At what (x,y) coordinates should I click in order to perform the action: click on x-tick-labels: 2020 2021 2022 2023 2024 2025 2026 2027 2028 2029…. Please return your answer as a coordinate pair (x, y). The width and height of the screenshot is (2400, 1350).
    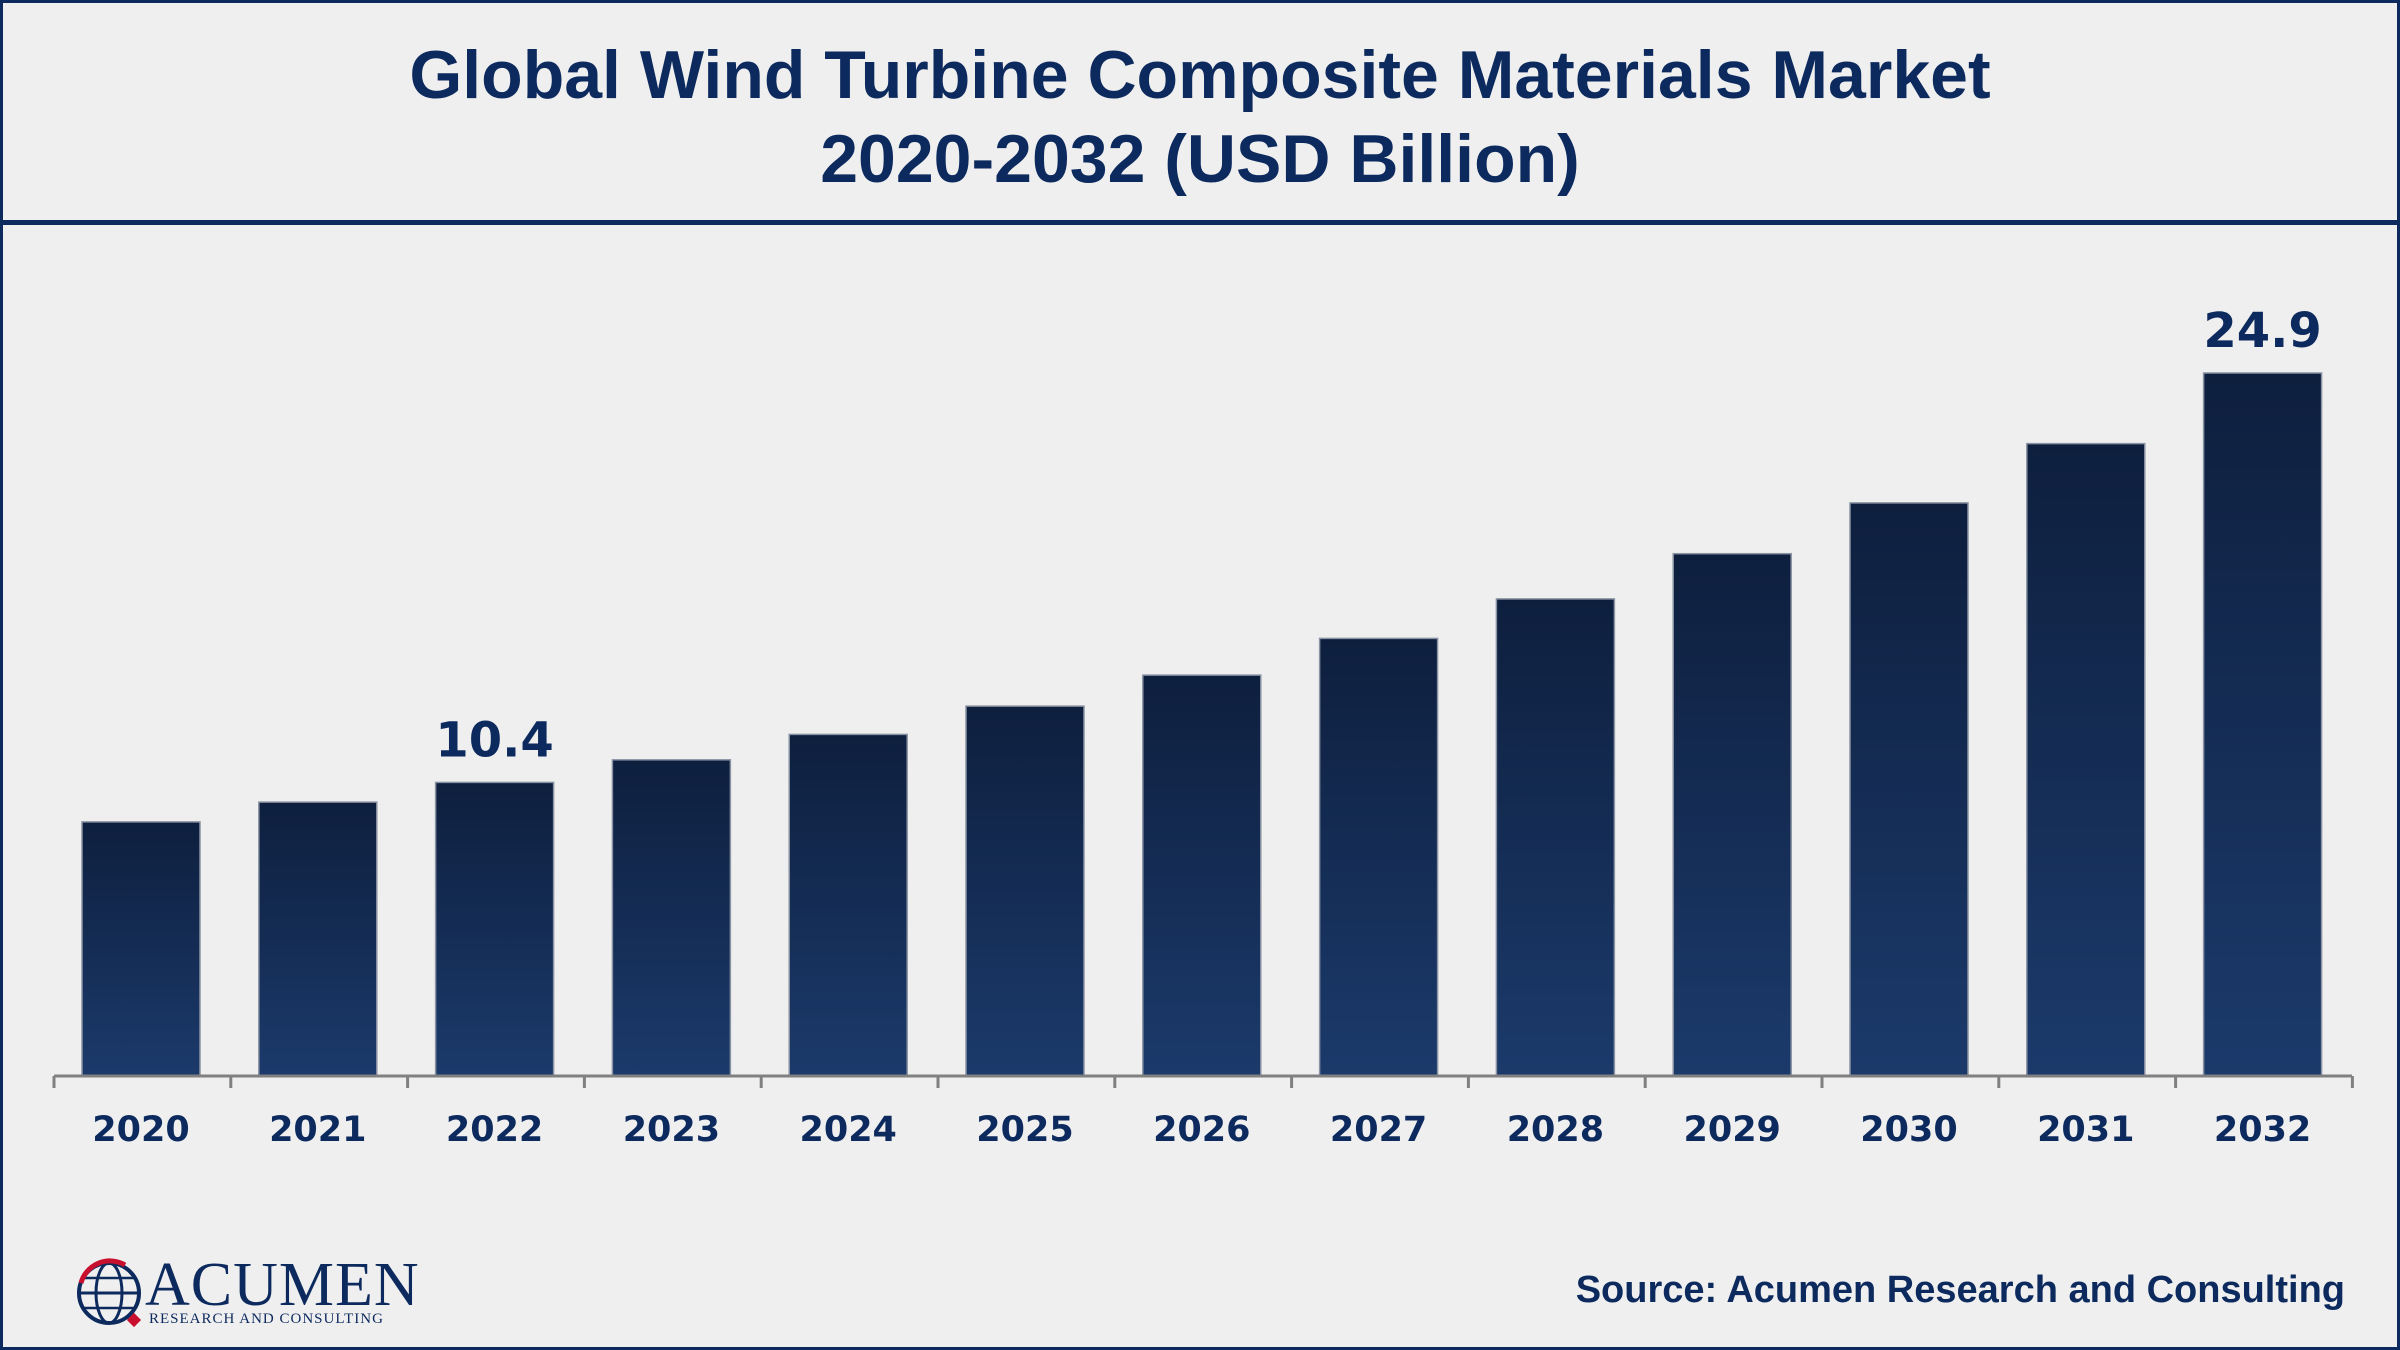
    Looking at the image, I should click on (1201, 1130).